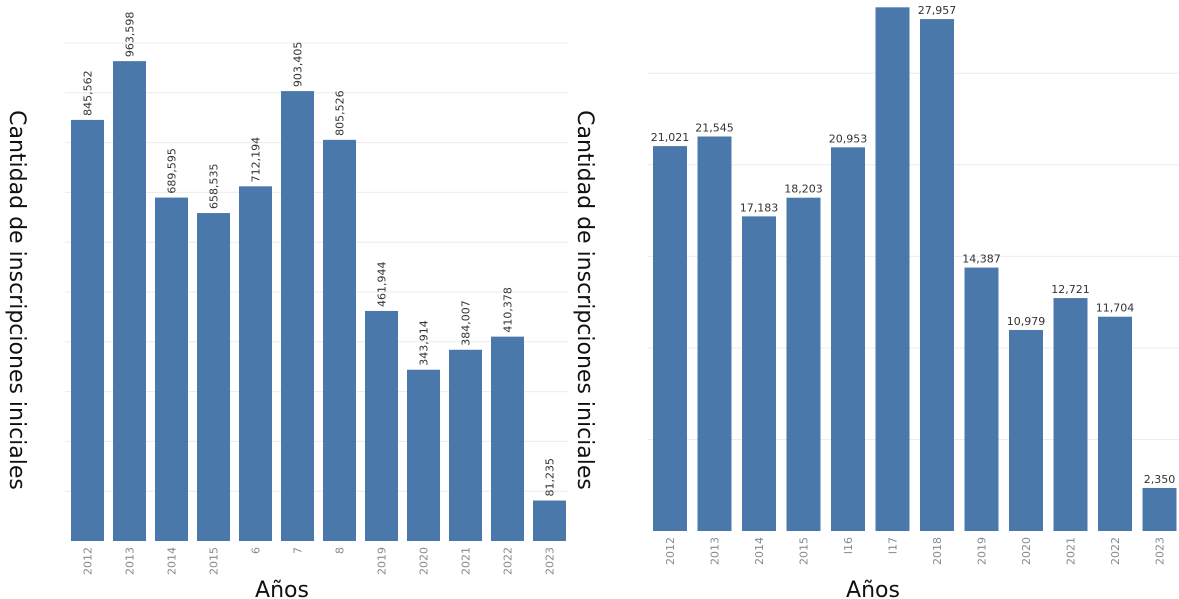 This screenshot has height=599, width=1179. Describe the element at coordinates (670, 137) in the screenshot. I see `value-label: 21,021` at that location.